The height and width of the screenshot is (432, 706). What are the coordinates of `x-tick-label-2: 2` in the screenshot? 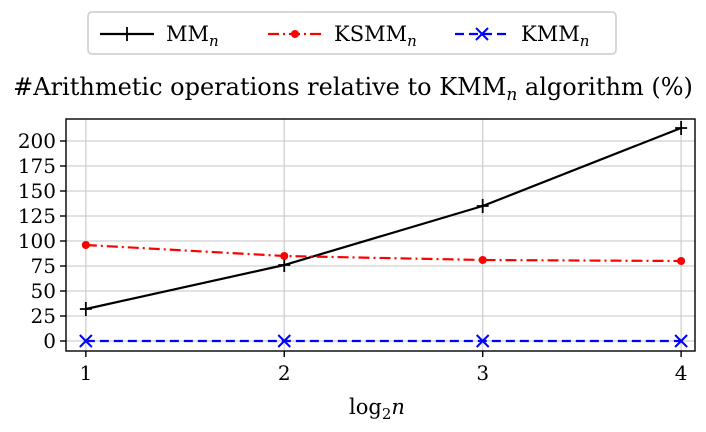 It's located at (284, 373).